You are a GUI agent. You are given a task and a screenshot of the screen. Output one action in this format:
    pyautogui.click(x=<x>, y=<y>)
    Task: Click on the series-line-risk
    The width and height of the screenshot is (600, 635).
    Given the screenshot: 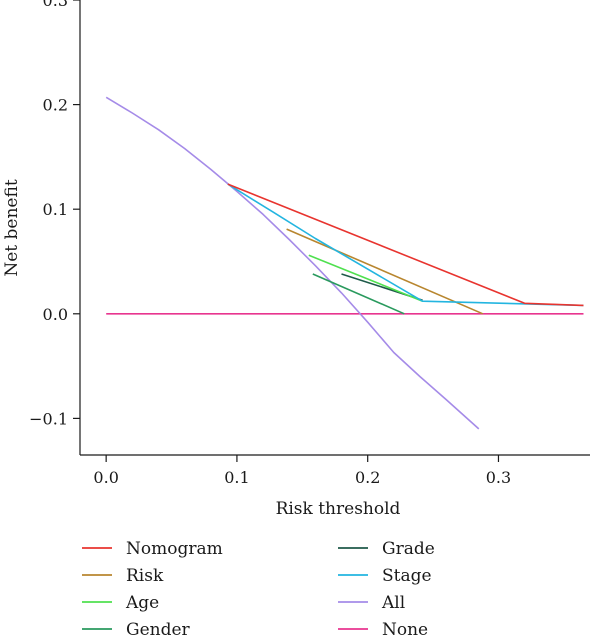 What is the action you would take?
    pyautogui.click(x=385, y=271)
    